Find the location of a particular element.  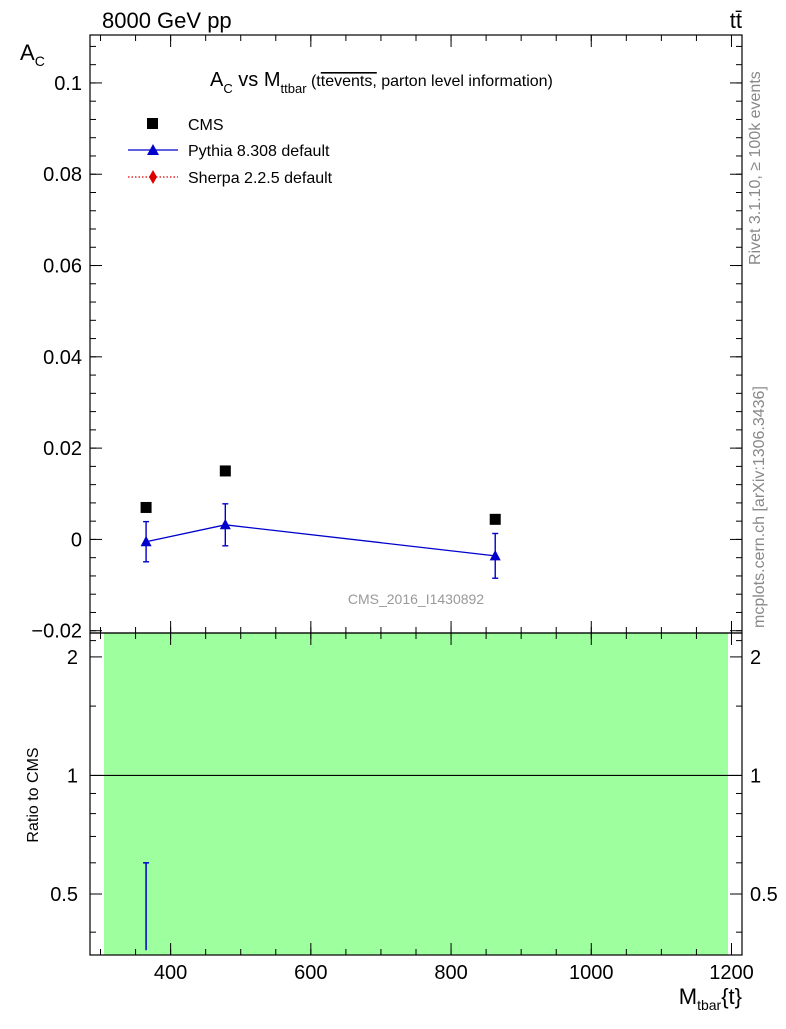

legend-pythia-marker is located at coordinates (153, 149).